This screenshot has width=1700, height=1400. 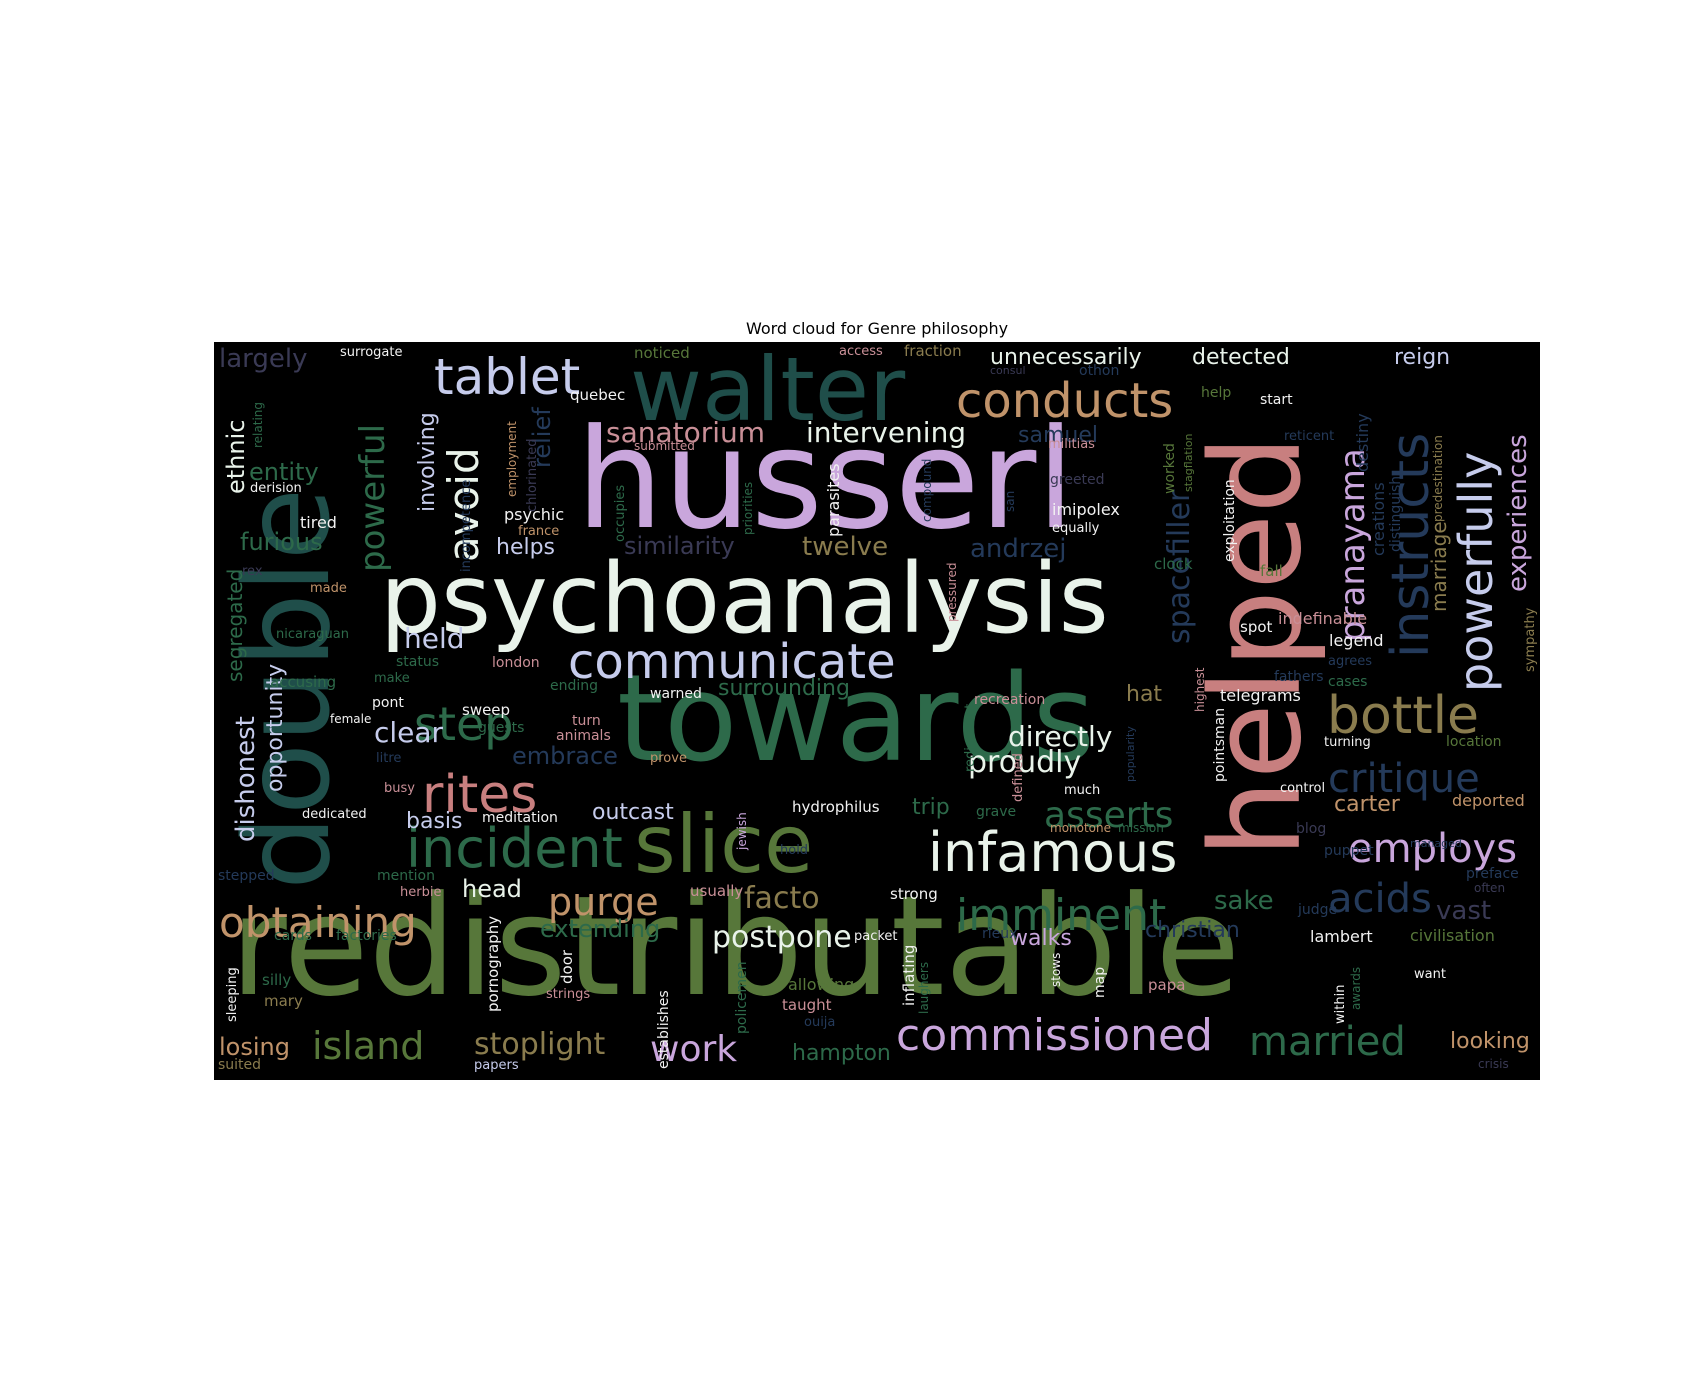 What do you see at coordinates (263, 359) in the screenshot?
I see `word-largely: largely` at bounding box center [263, 359].